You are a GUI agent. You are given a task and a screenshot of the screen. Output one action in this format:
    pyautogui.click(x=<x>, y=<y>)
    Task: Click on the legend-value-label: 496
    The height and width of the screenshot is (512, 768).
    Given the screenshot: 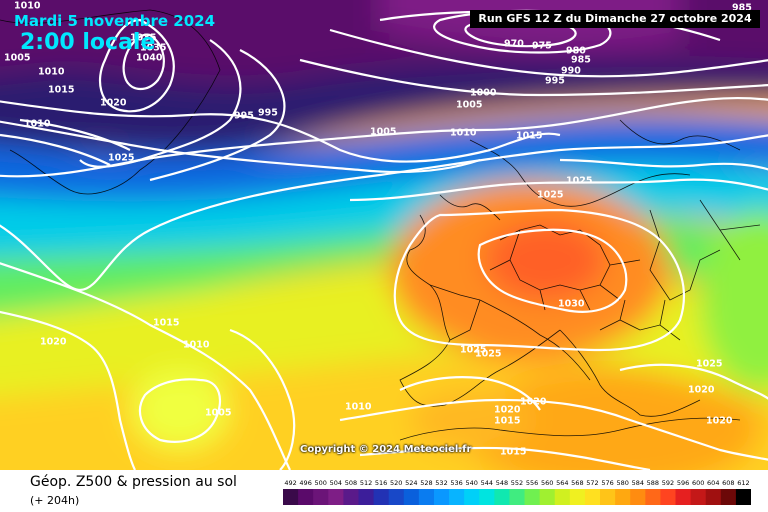 What is the action you would take?
    pyautogui.click(x=305, y=483)
    